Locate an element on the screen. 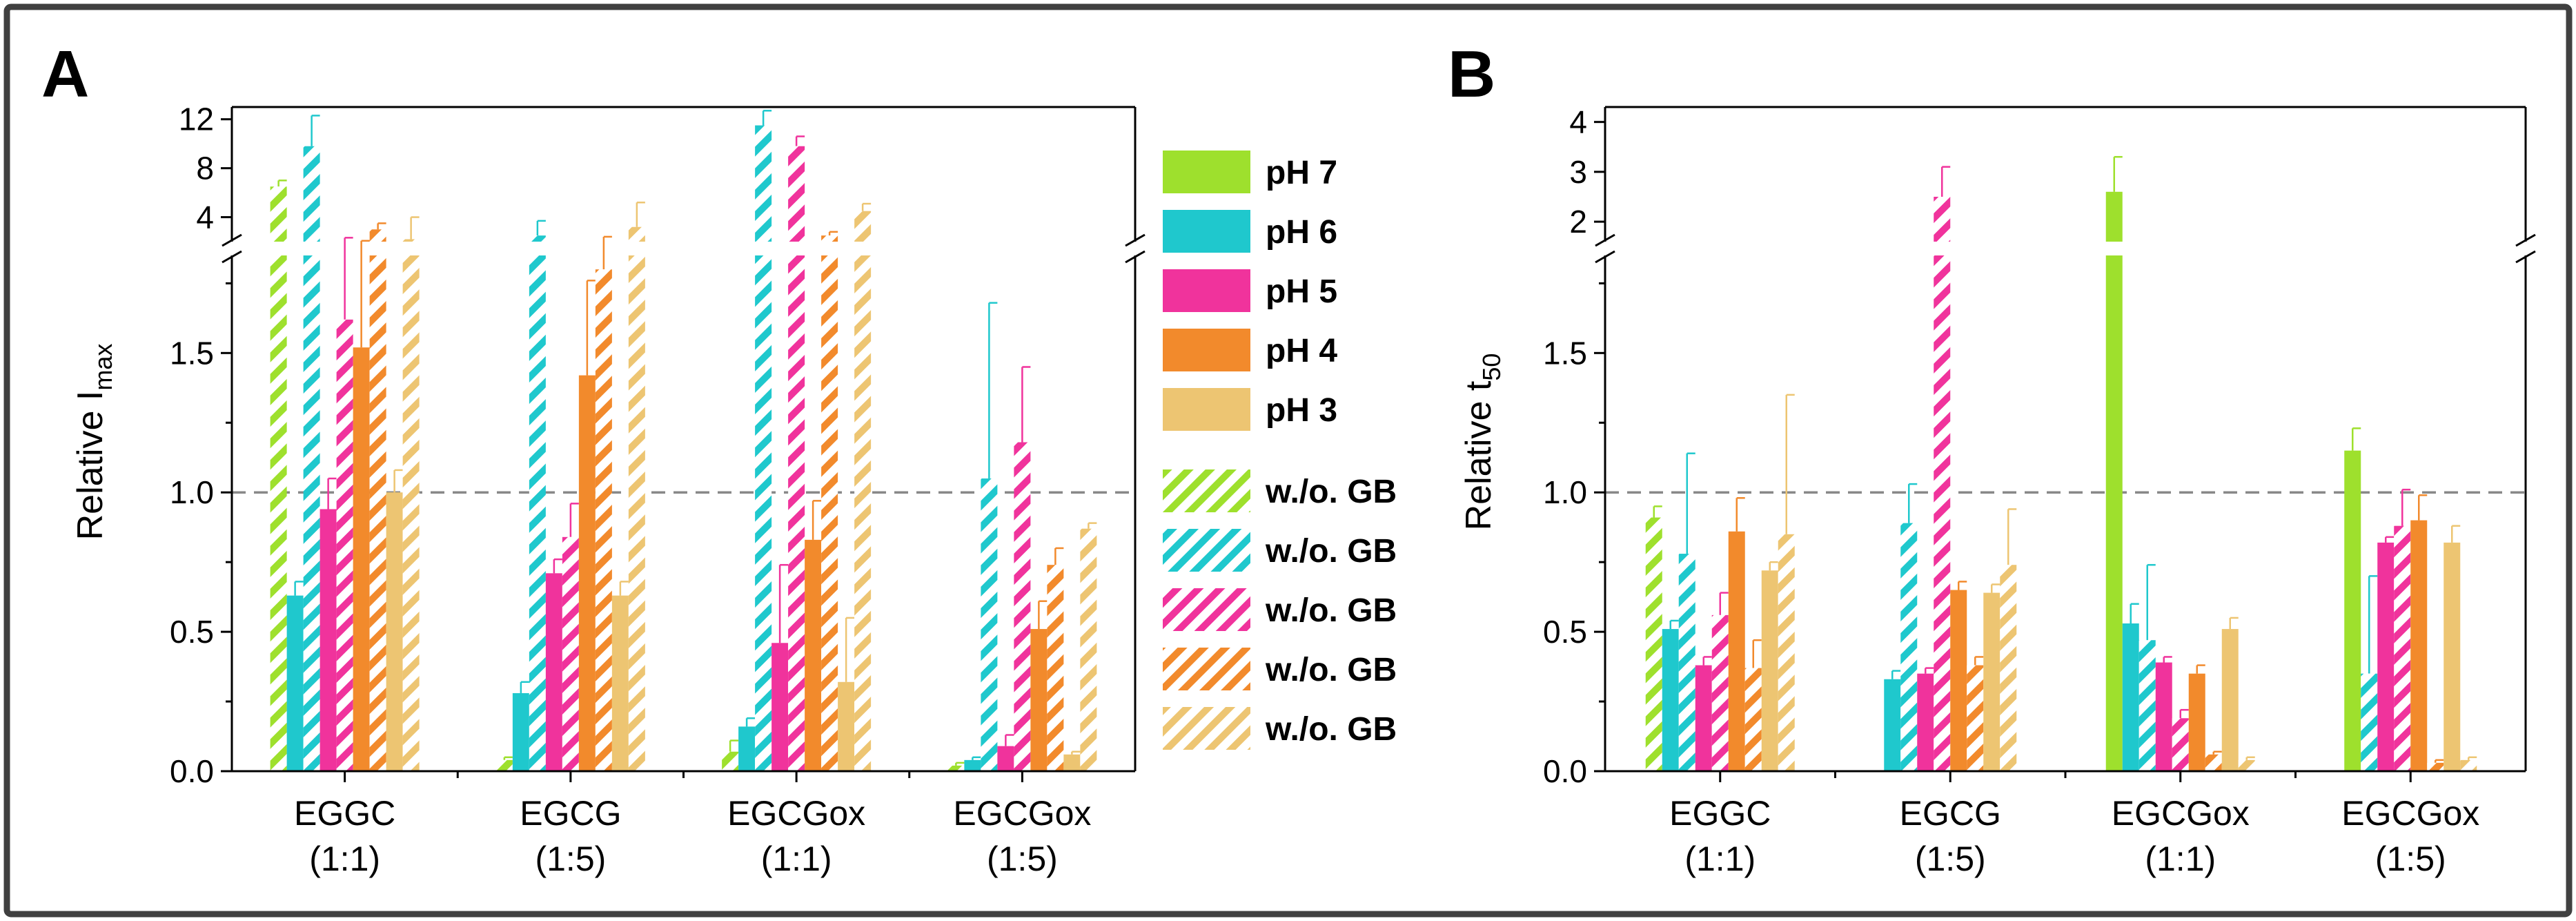 The image size is (2576, 921). y-tick-label-upper: 2 is located at coordinates (1578, 222).